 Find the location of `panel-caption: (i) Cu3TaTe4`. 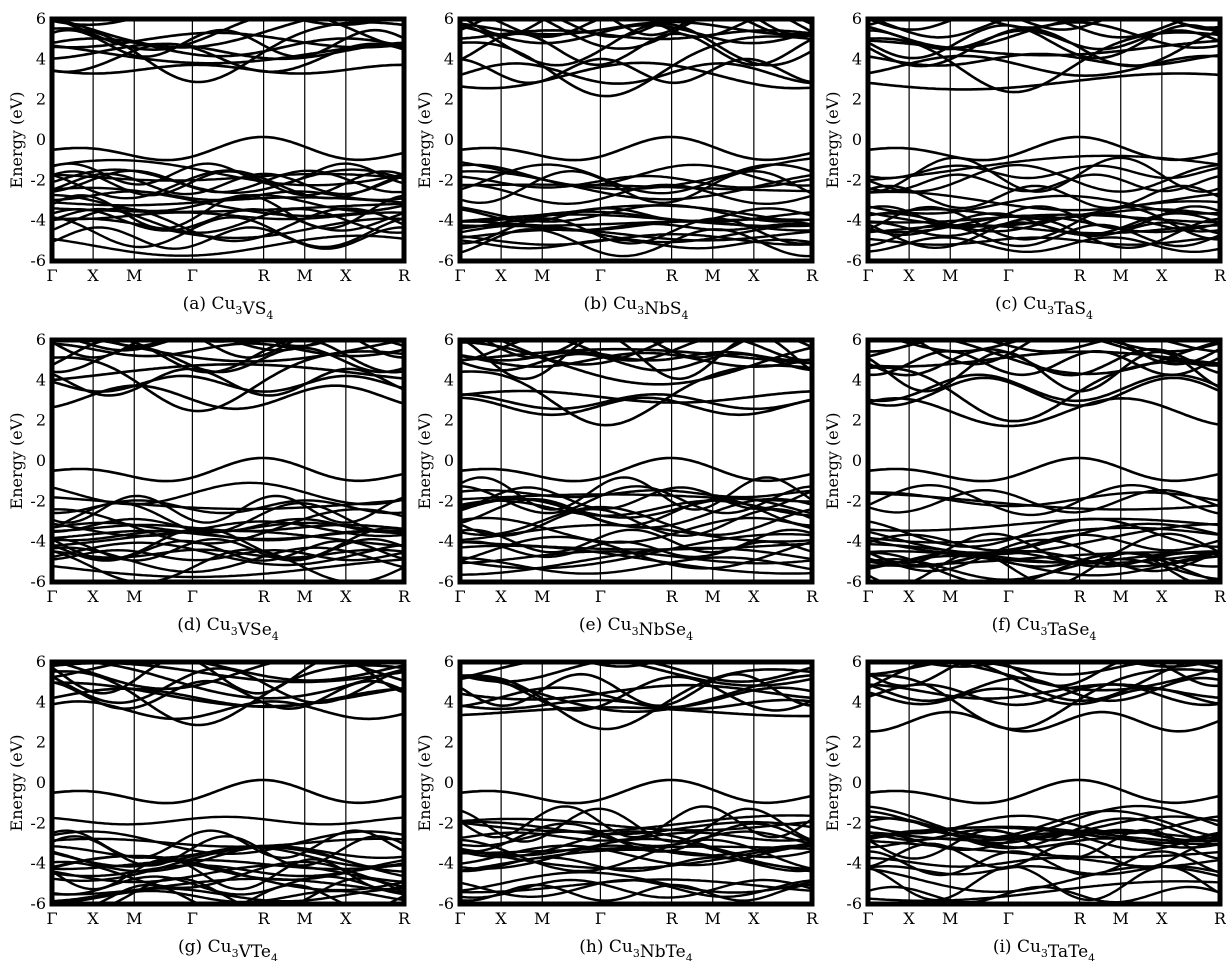

panel-caption: (i) Cu3TaTe4 is located at coordinates (1044, 949).